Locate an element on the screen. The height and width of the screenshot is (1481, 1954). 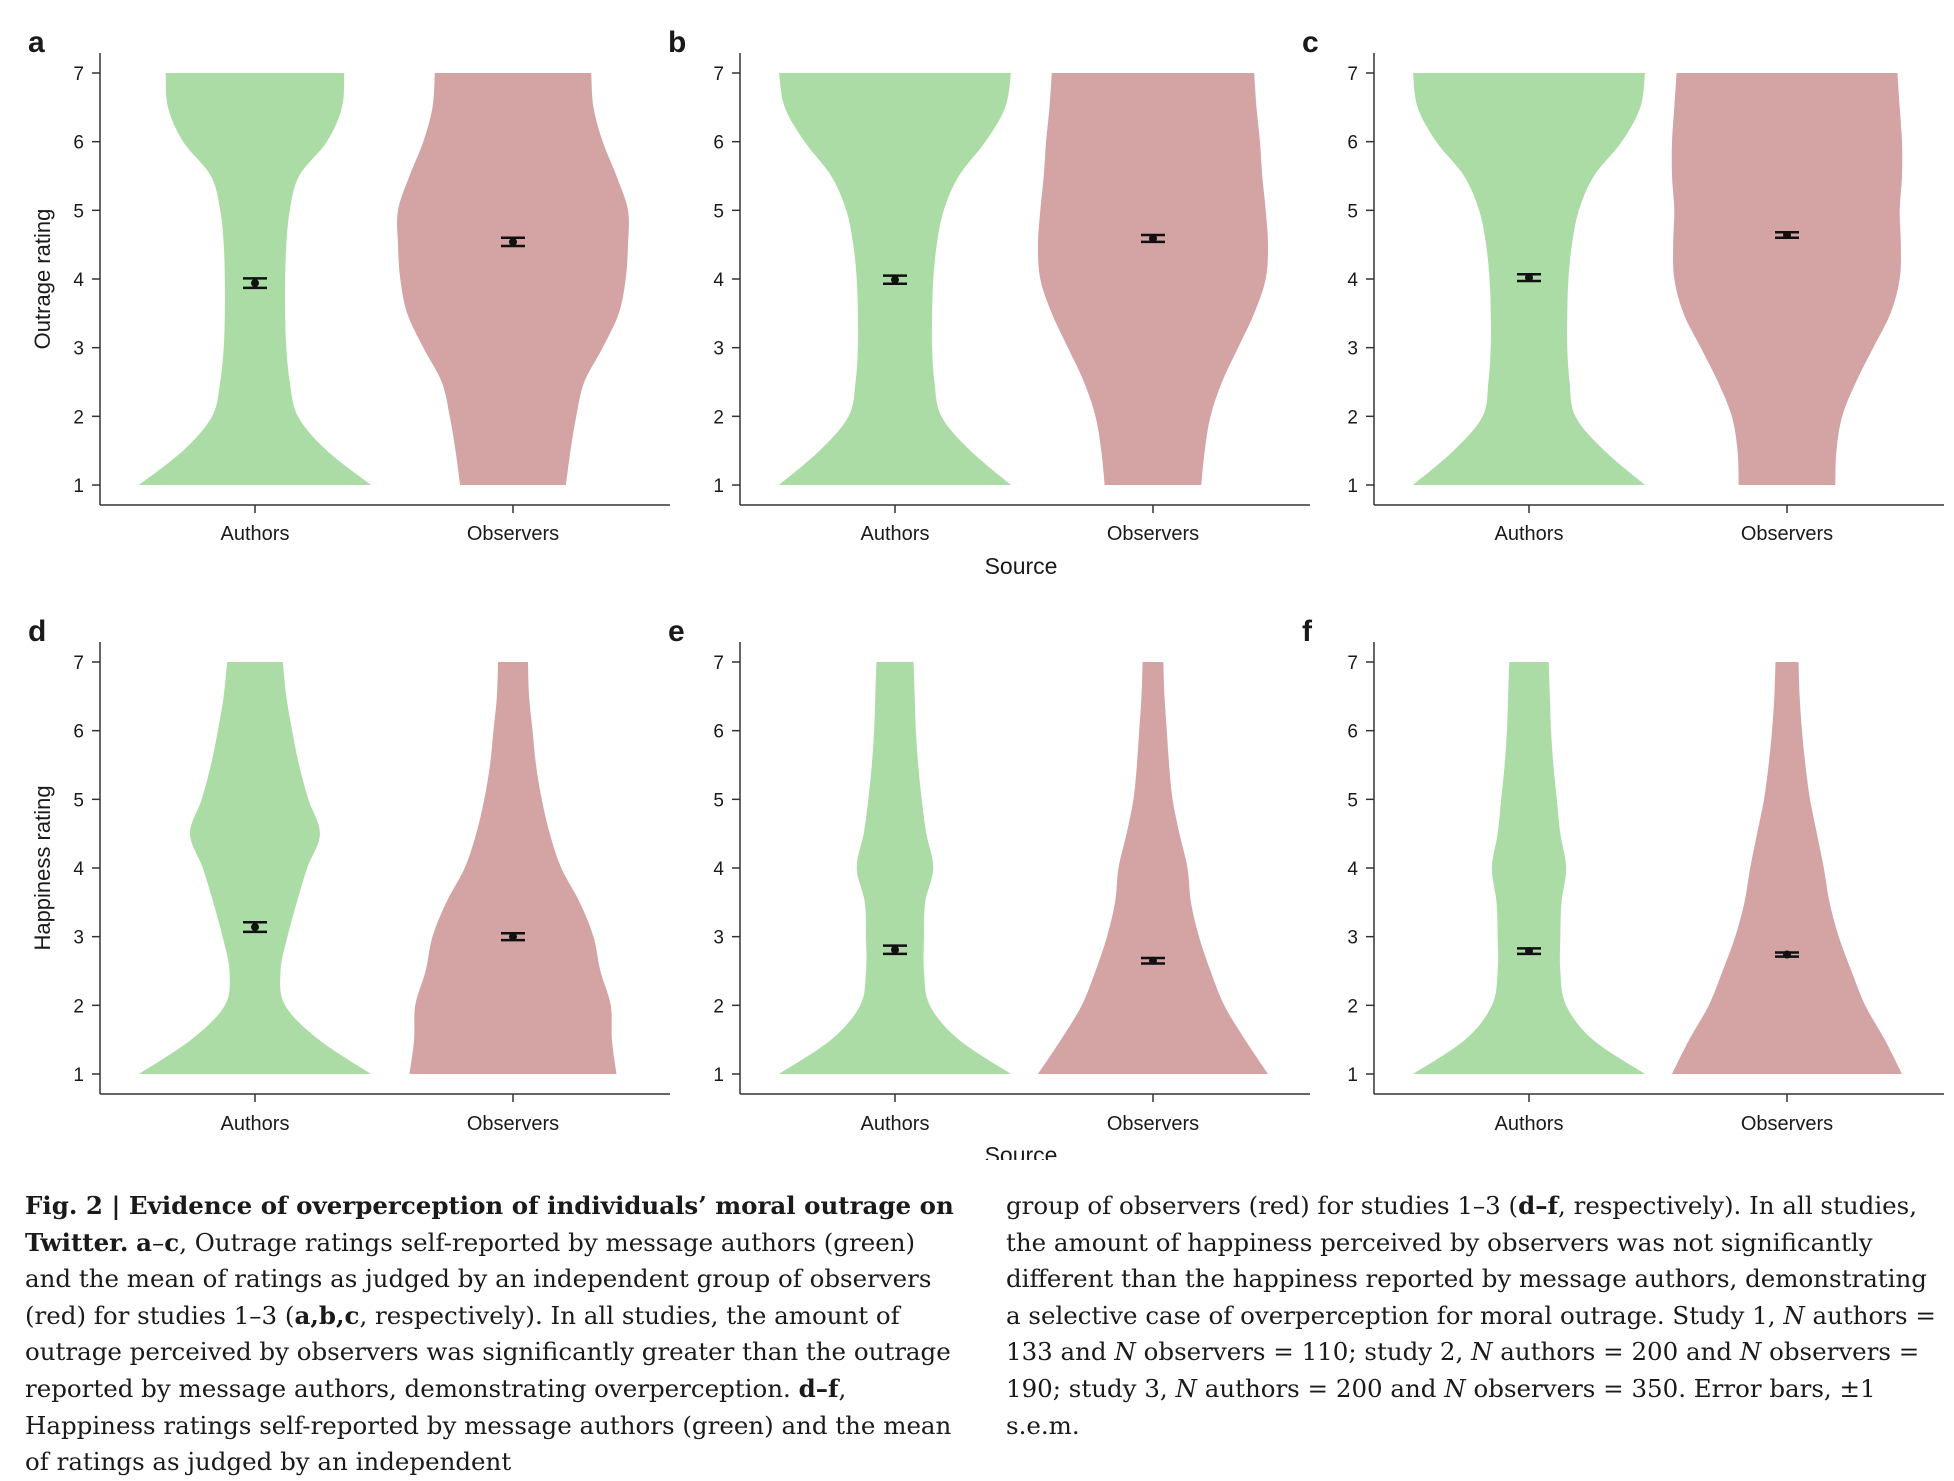
mean-point-d-authors is located at coordinates (255, 927).